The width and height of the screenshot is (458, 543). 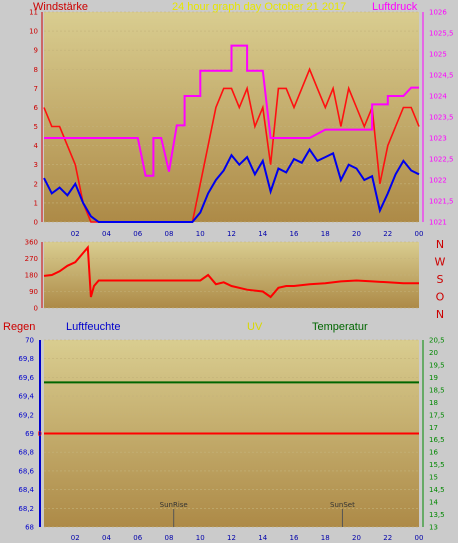 I want to click on pressure-tick-label: 1023, so click(x=438, y=139).